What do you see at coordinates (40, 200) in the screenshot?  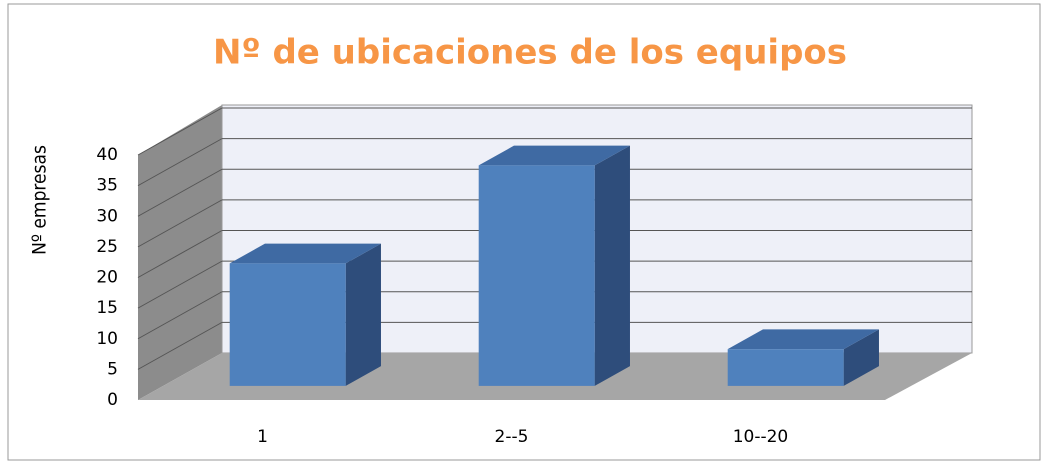 I see `y-axis-label: Nº empresas` at bounding box center [40, 200].